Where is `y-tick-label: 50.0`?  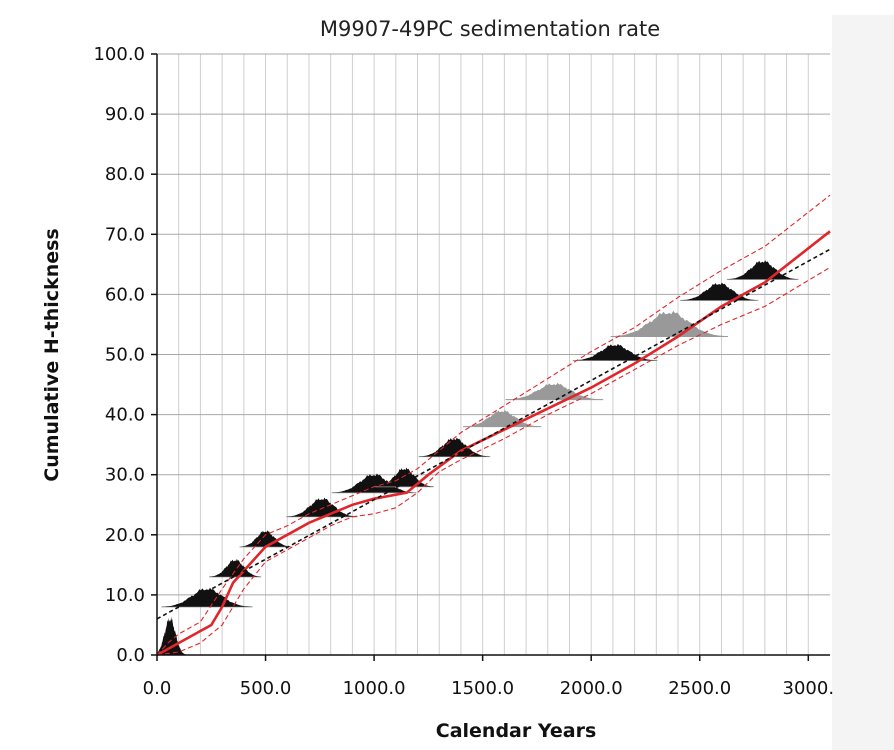 y-tick-label: 50.0 is located at coordinates (125, 355).